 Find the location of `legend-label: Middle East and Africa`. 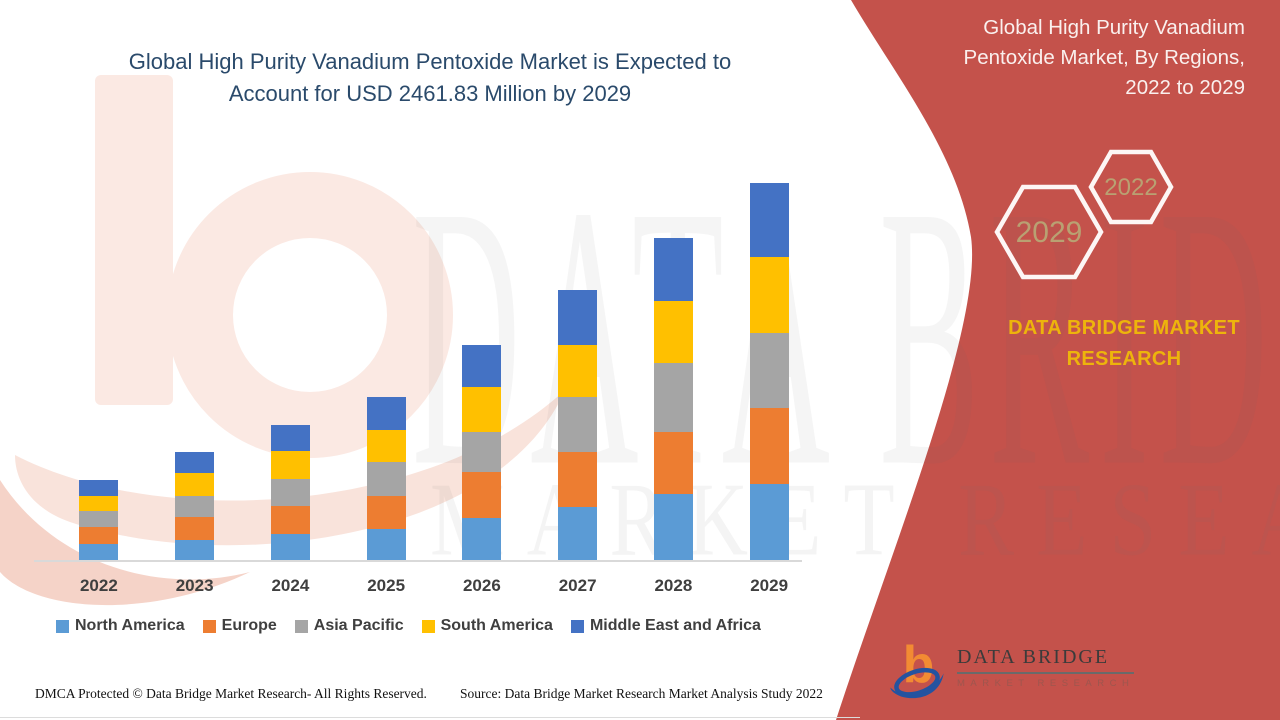

legend-label: Middle East and Africa is located at coordinates (675, 625).